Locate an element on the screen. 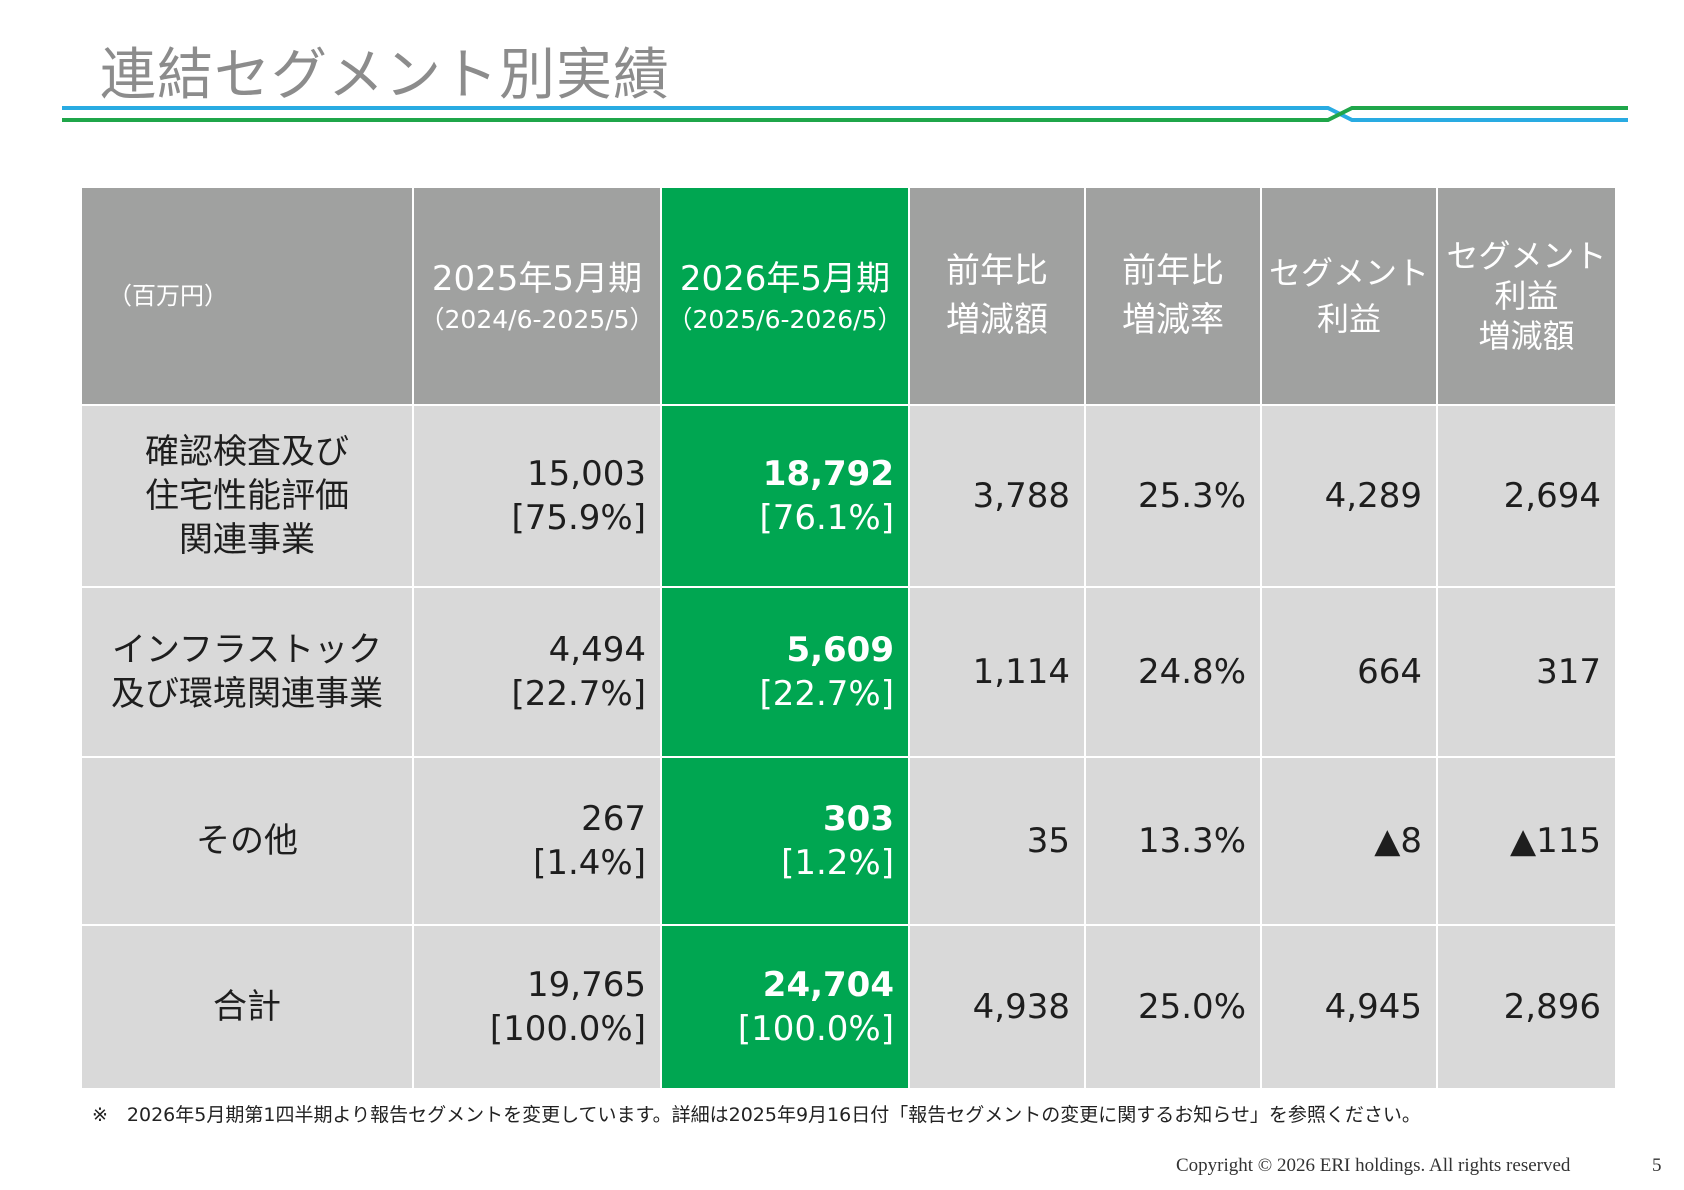  header-segment-profit-line2: 利益 is located at coordinates (1348, 319).